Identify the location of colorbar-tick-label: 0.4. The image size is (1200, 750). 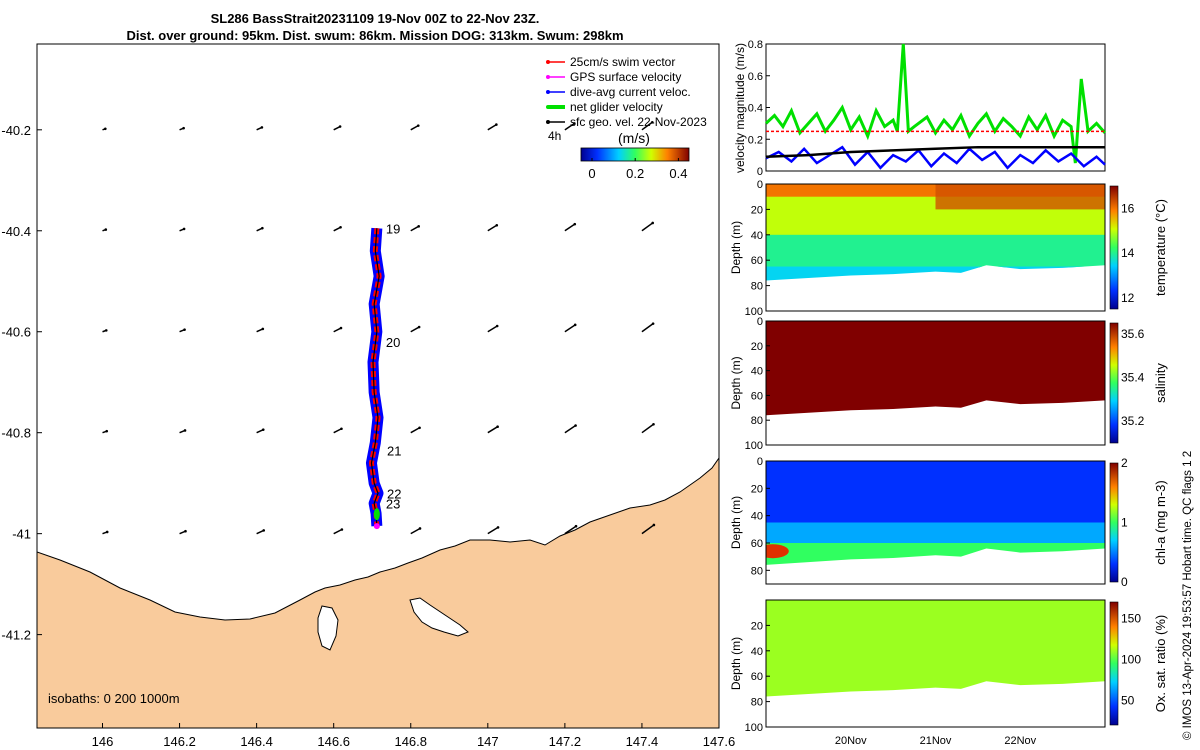
(678, 173).